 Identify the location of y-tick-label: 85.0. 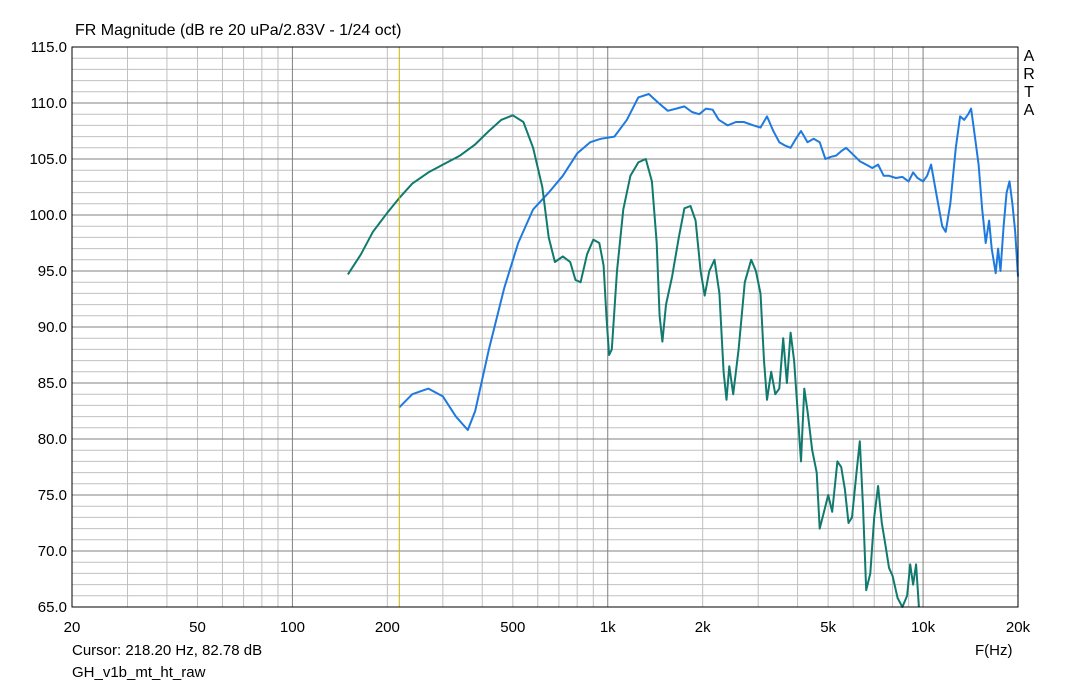
(52, 383).